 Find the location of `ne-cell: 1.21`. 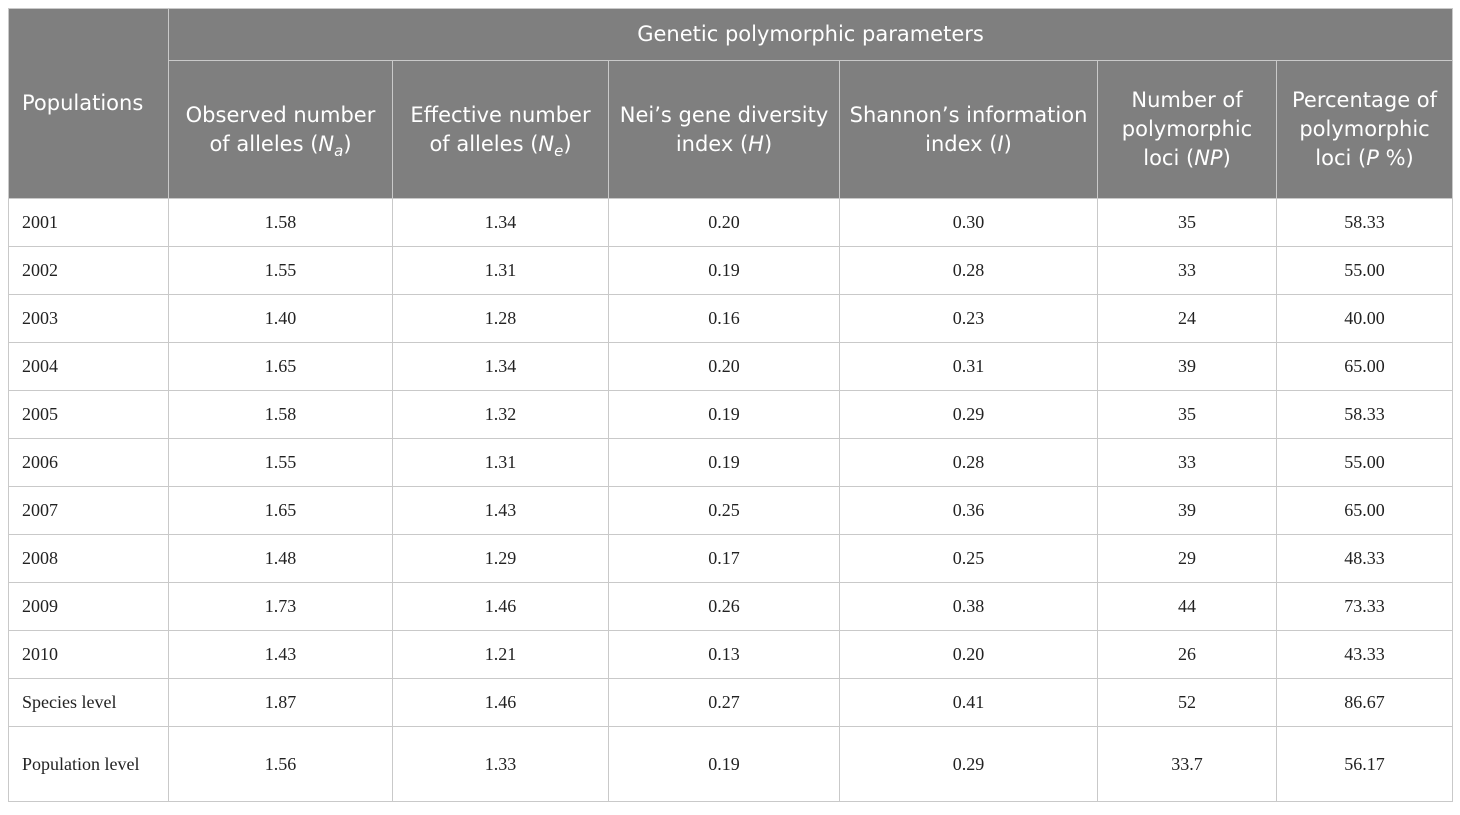

ne-cell: 1.21 is located at coordinates (500, 654).